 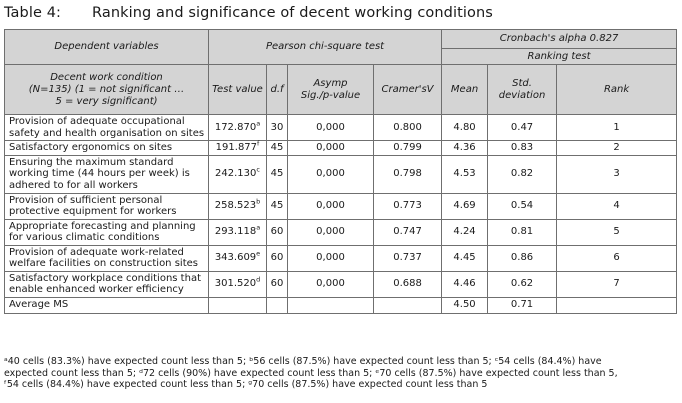 What do you see at coordinates (325, 47) in the screenshot?
I see `header-pearson: Pearson chi-square test` at bounding box center [325, 47].